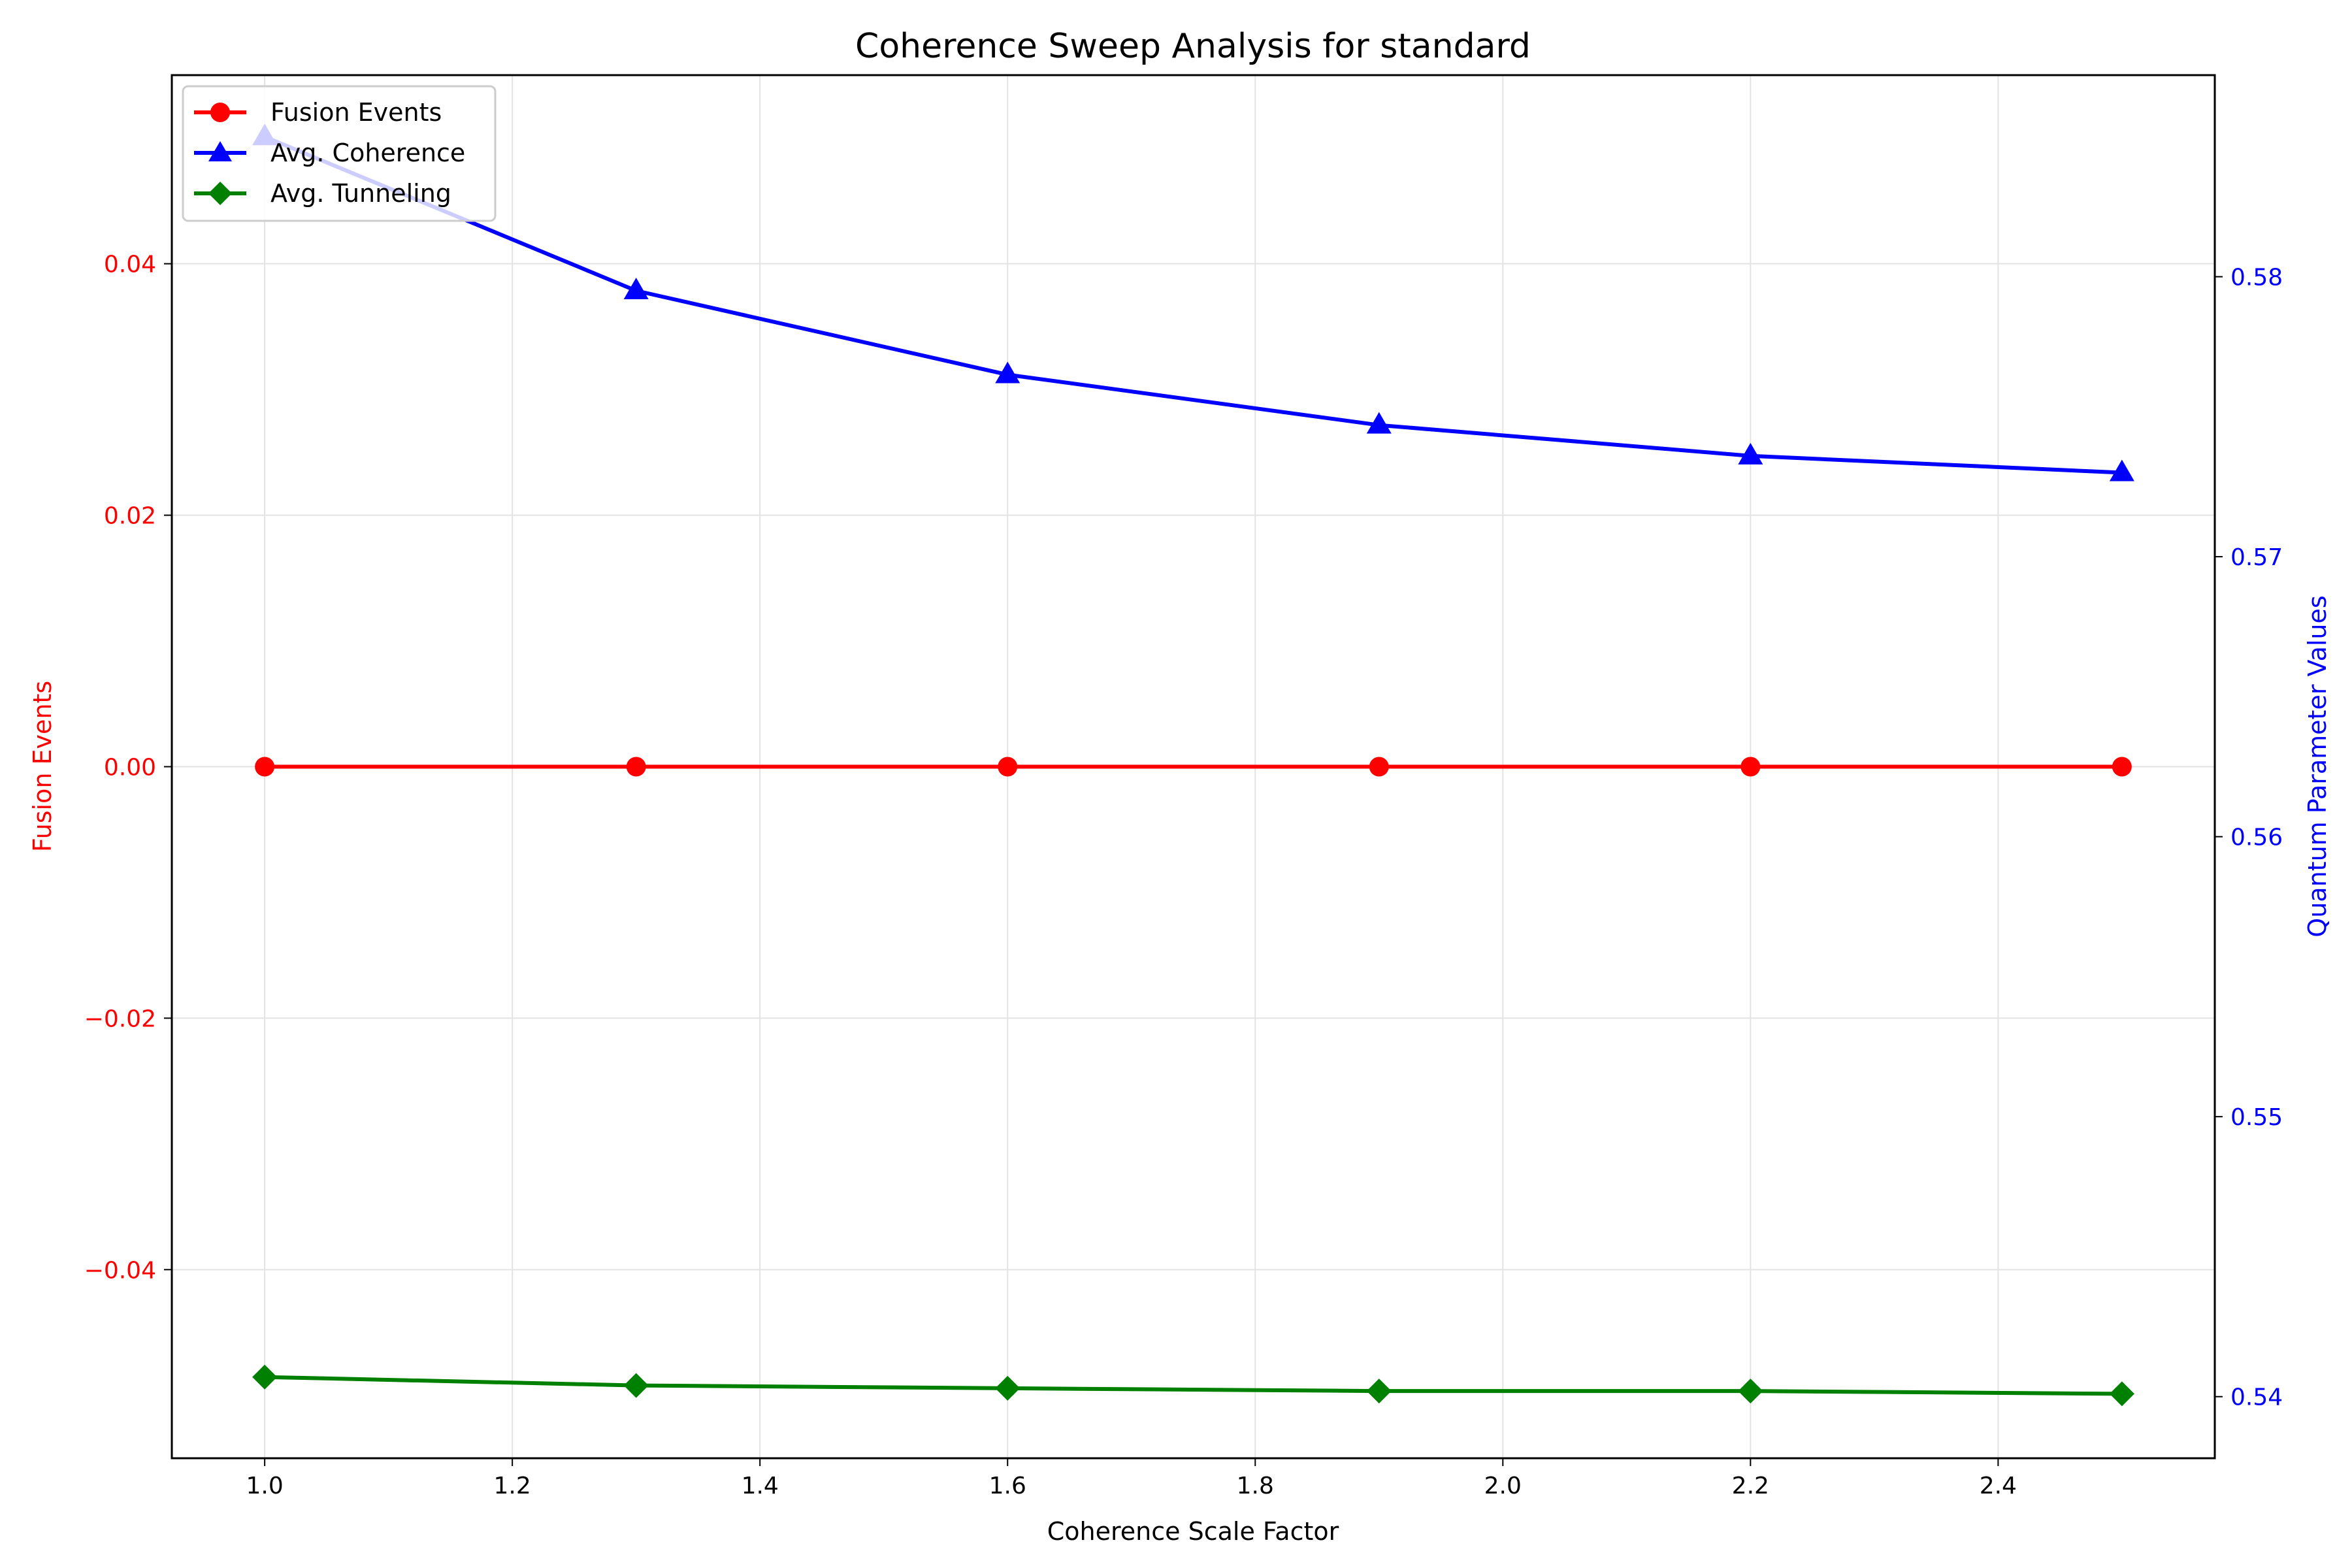  I want to click on legend-item-avg-tunneling: Avg. Tunneling, so click(322, 193).